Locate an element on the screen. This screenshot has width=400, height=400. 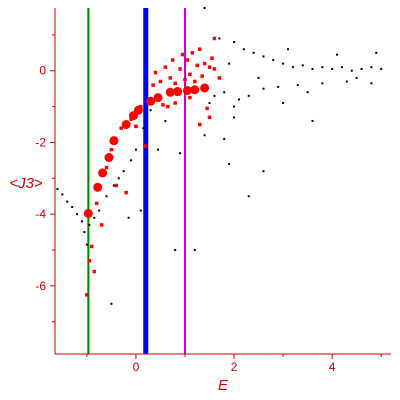
y-tick-label: 0 is located at coordinates (42, 71).